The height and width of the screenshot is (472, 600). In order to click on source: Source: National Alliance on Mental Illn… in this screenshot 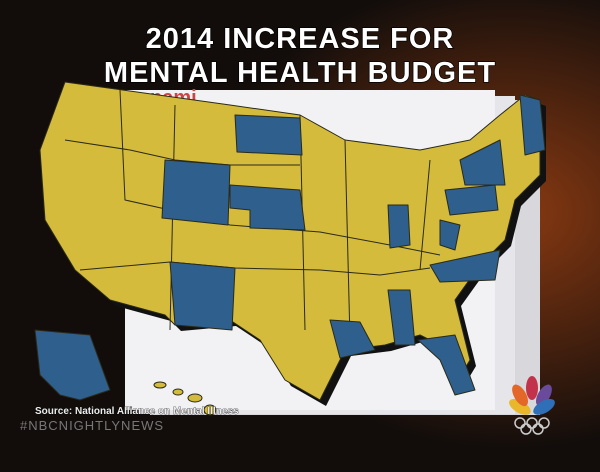, I will do `click(137, 411)`.